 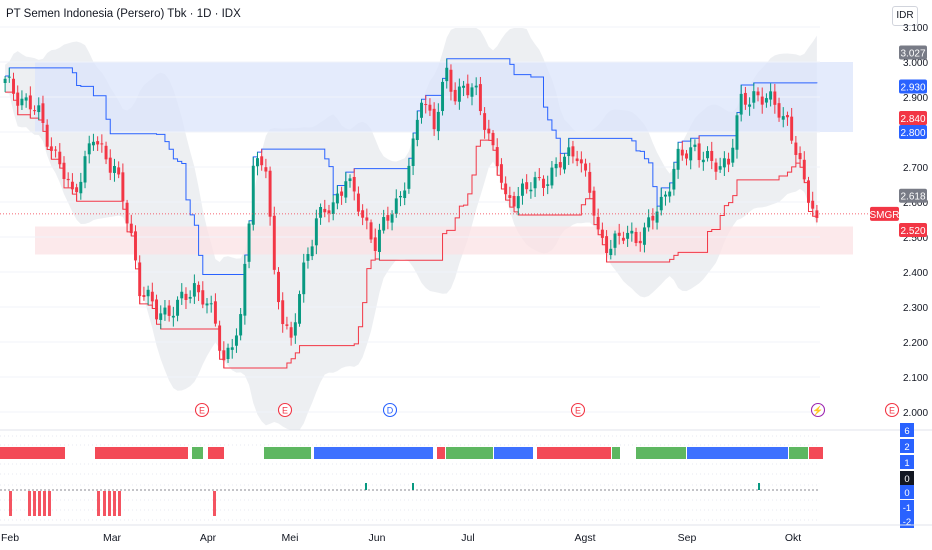 What do you see at coordinates (915, 413) in the screenshot?
I see `y-tick-label: 2.000` at bounding box center [915, 413].